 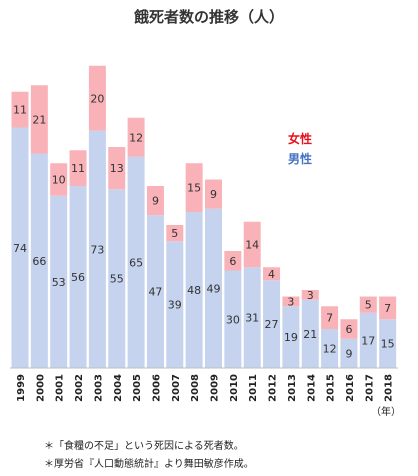 What do you see at coordinates (136, 262) in the screenshot?
I see `label-male-2005: 65` at bounding box center [136, 262].